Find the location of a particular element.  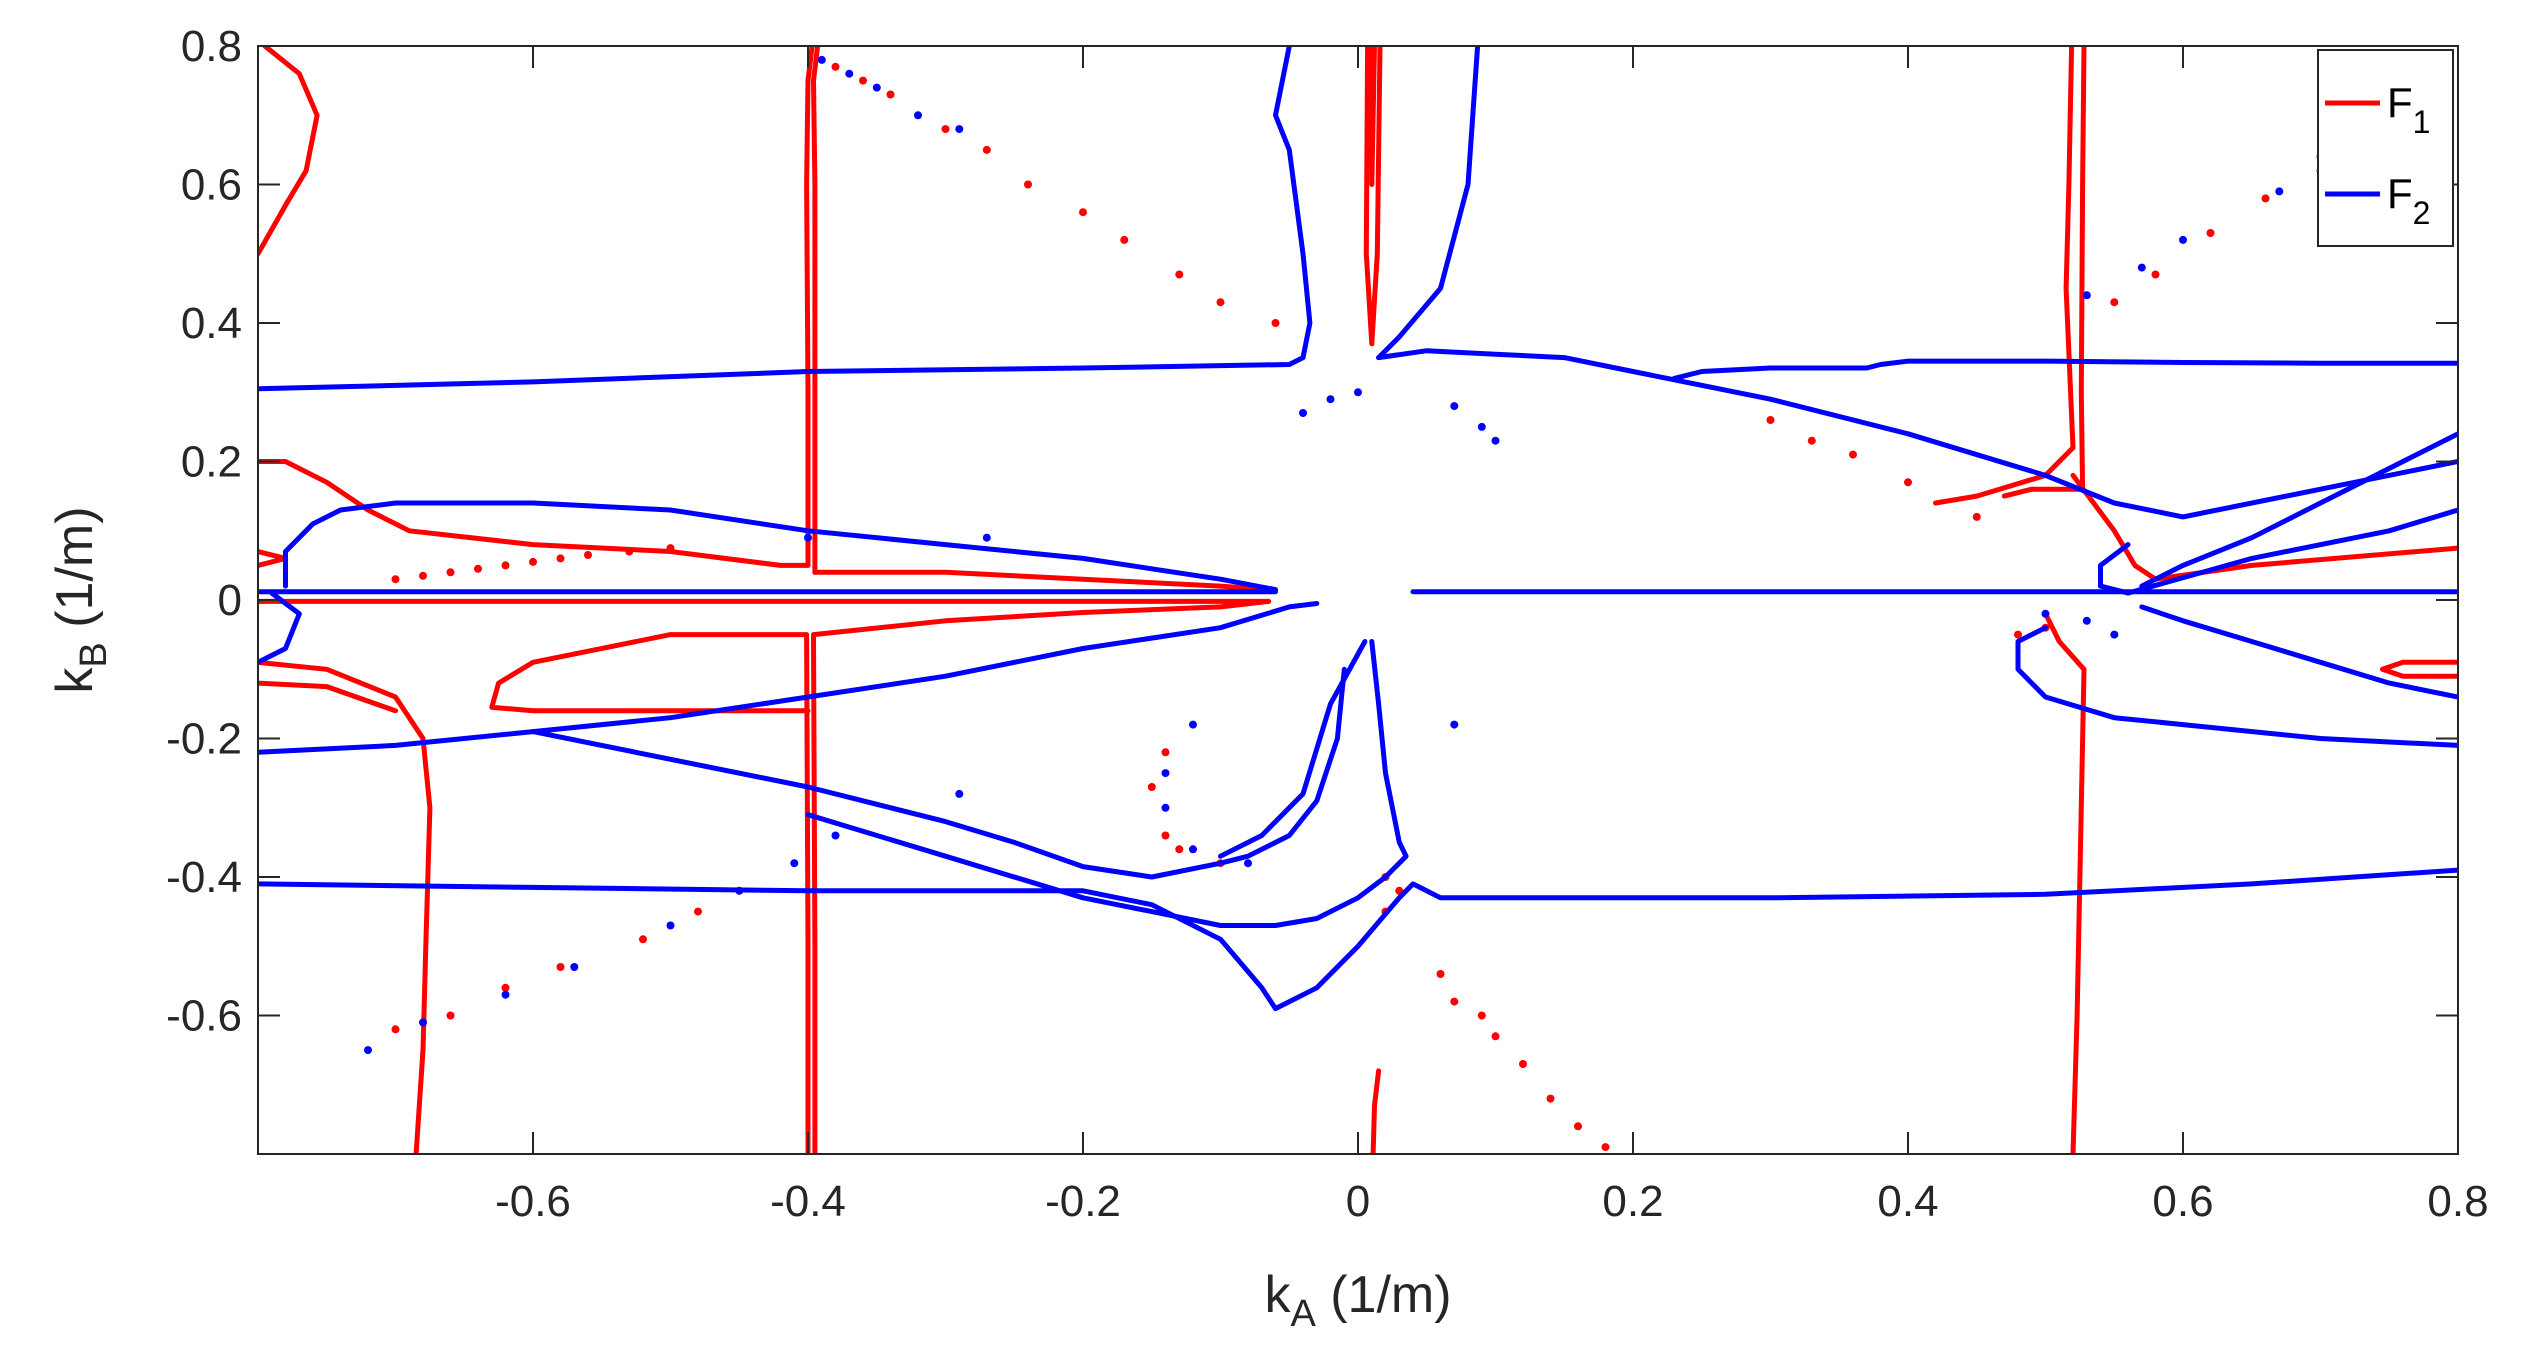

x-tick-label-5: 0.4 is located at coordinates (1907, 1201).